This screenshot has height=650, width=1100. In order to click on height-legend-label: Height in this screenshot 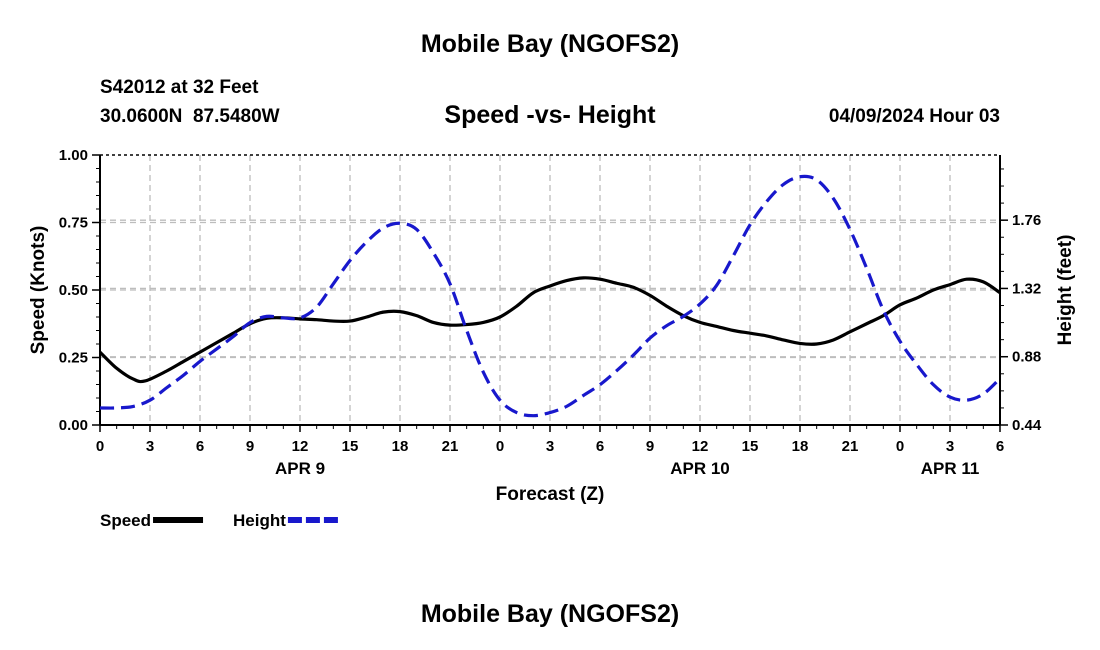, I will do `click(259, 520)`.